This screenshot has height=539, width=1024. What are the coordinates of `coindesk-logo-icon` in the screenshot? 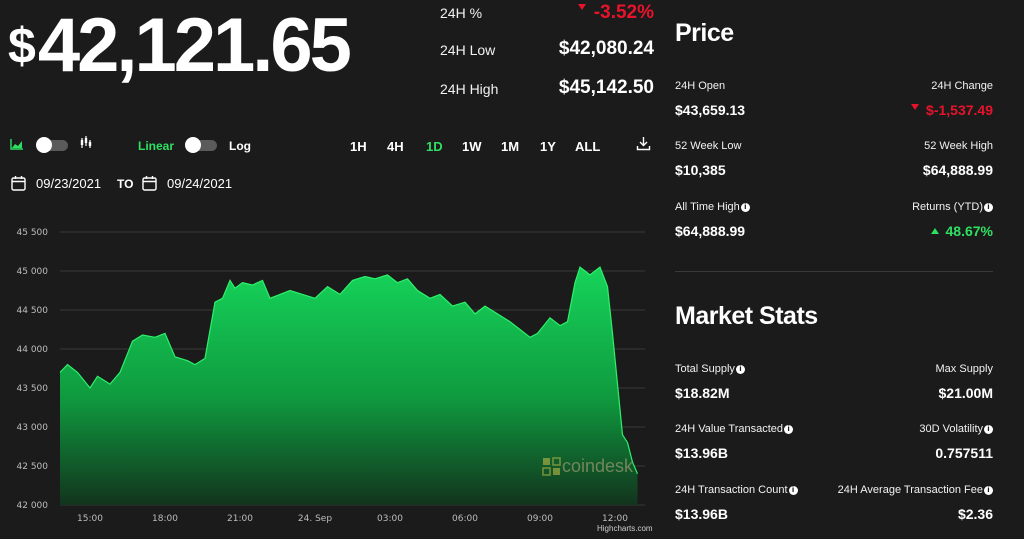 It's located at (551, 466).